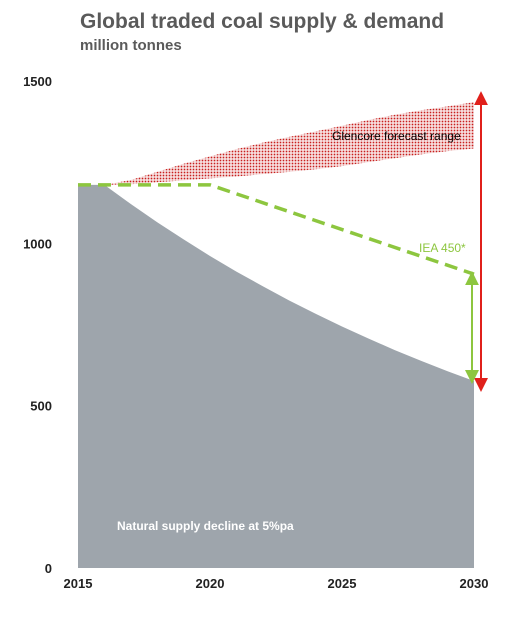 This screenshot has width=526, height=627. What do you see at coordinates (131, 45) in the screenshot?
I see `chart-subtitle: million tonnes` at bounding box center [131, 45].